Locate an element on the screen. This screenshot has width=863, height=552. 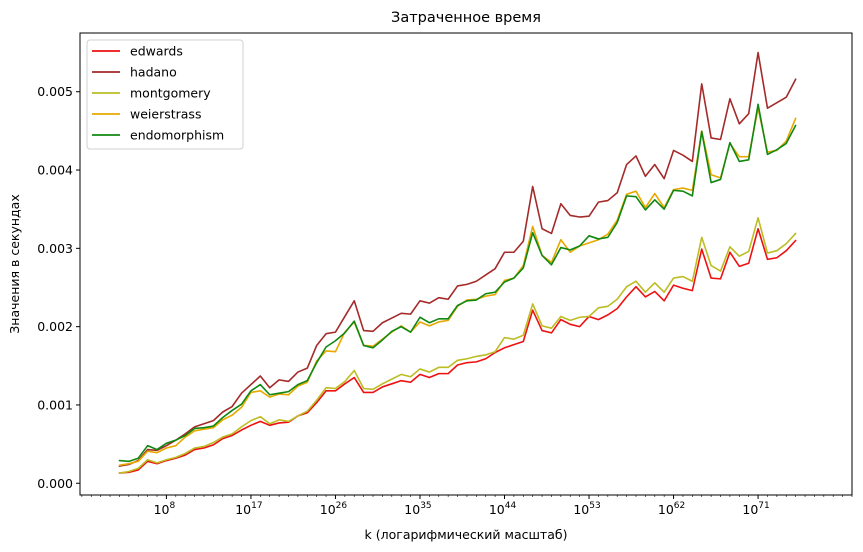
legend-label-hadano: hadano is located at coordinates (153, 72).